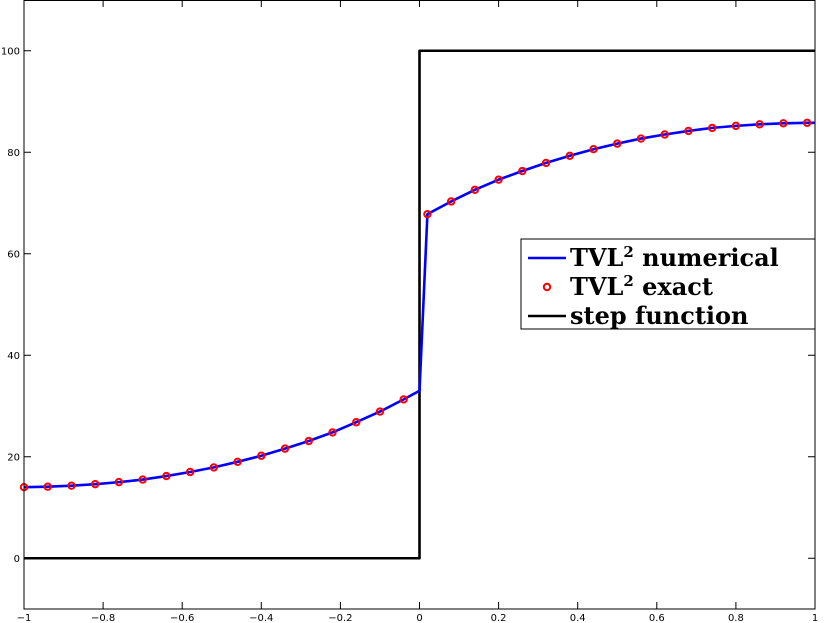  I want to click on x-tick-label: 1, so click(815, 618).